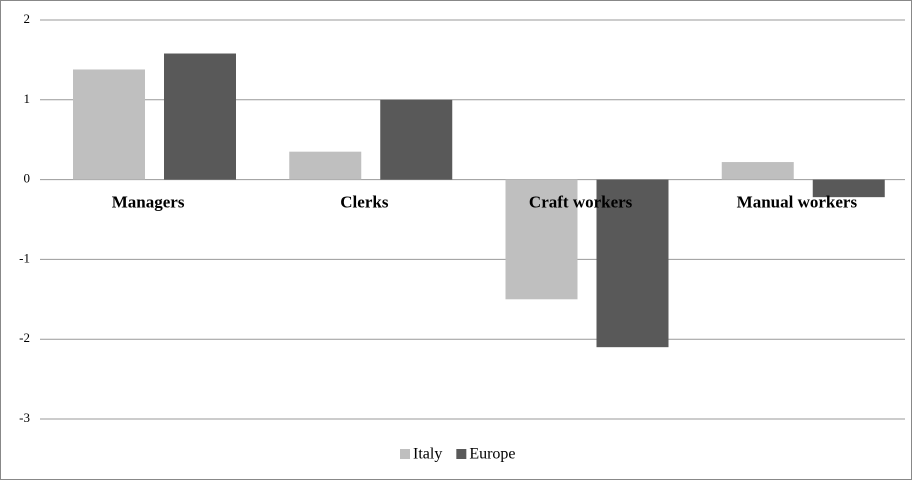 Image resolution: width=913 pixels, height=486 pixels. Describe the element at coordinates (24, 337) in the screenshot. I see `y-tick-label: -2` at that location.